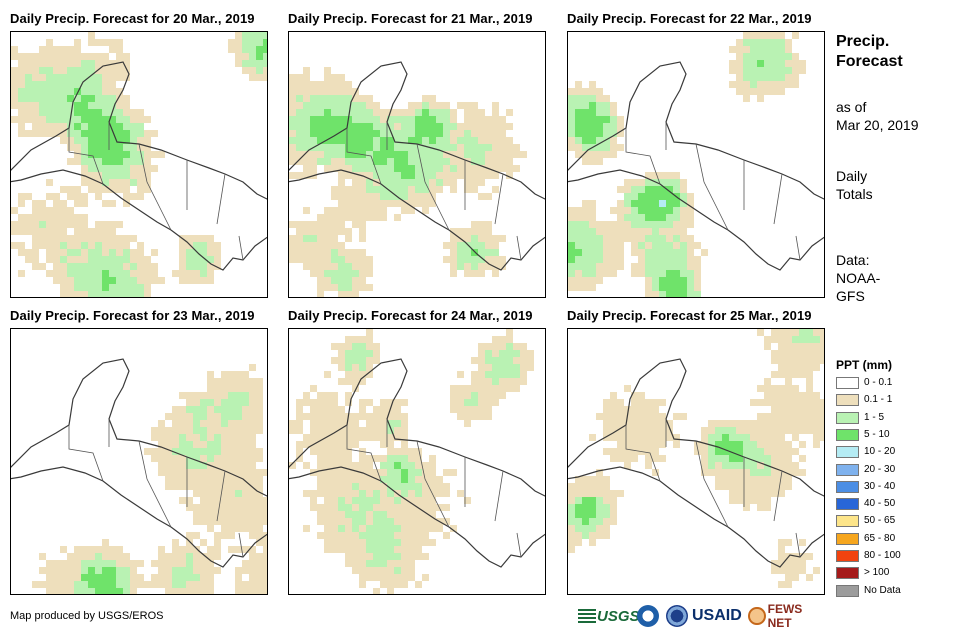  Describe the element at coordinates (877, 434) in the screenshot. I see `legend-label: 5 - 10` at that location.